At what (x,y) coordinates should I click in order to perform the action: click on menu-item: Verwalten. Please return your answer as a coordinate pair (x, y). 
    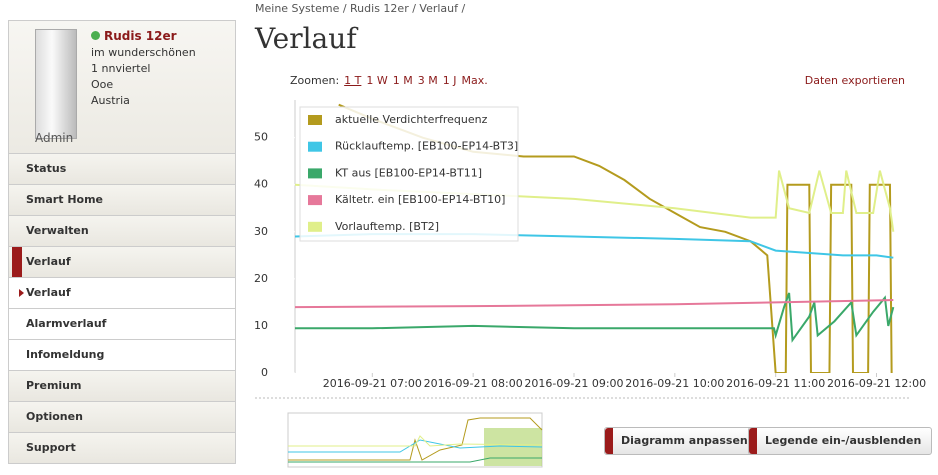
    Looking at the image, I should click on (122, 231).